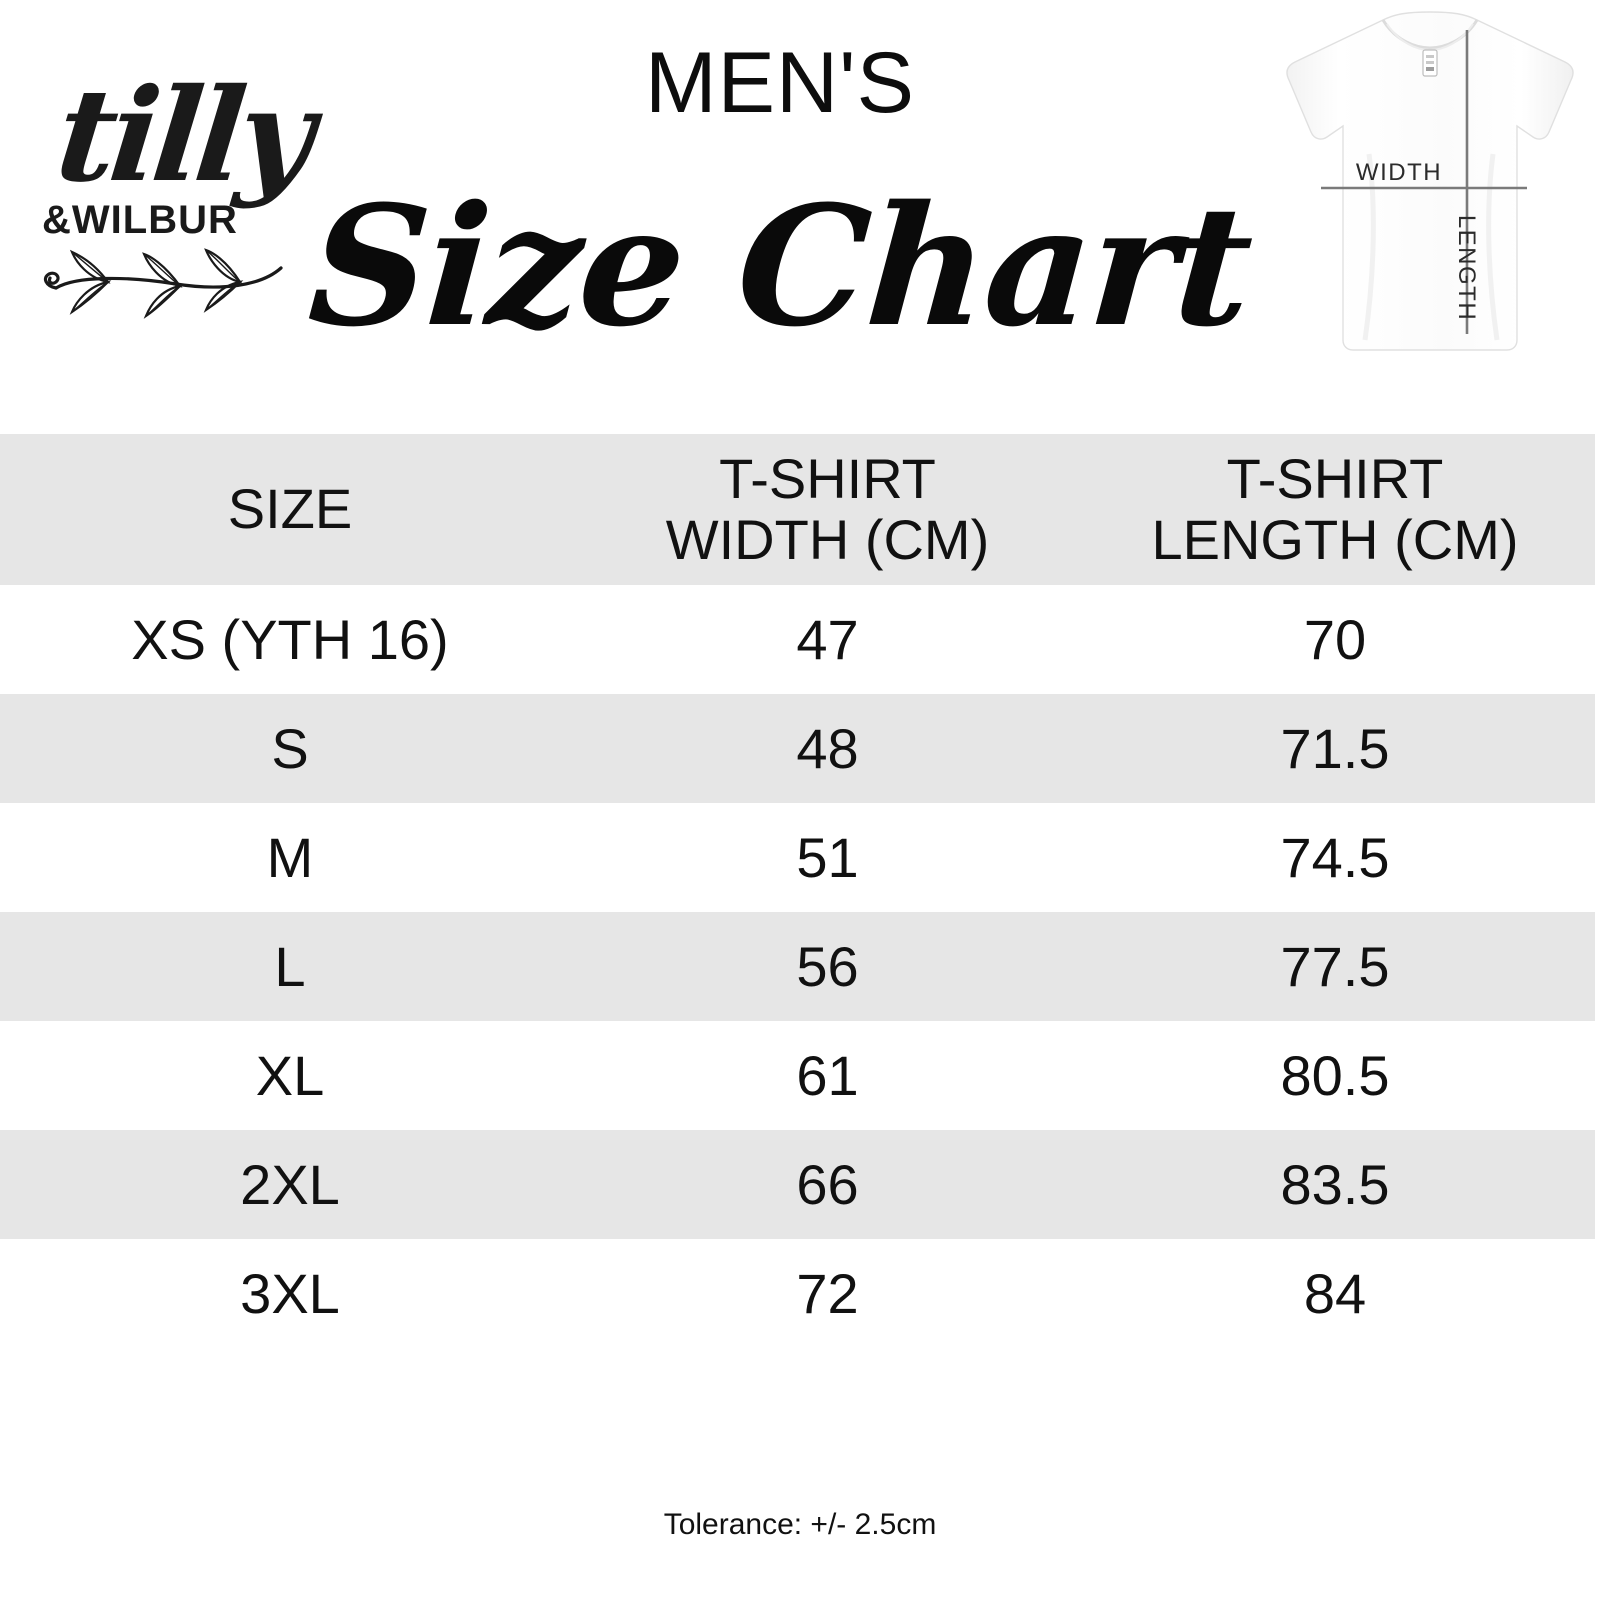  Describe the element at coordinates (827, 639) in the screenshot. I see `cell-width: 47` at that location.